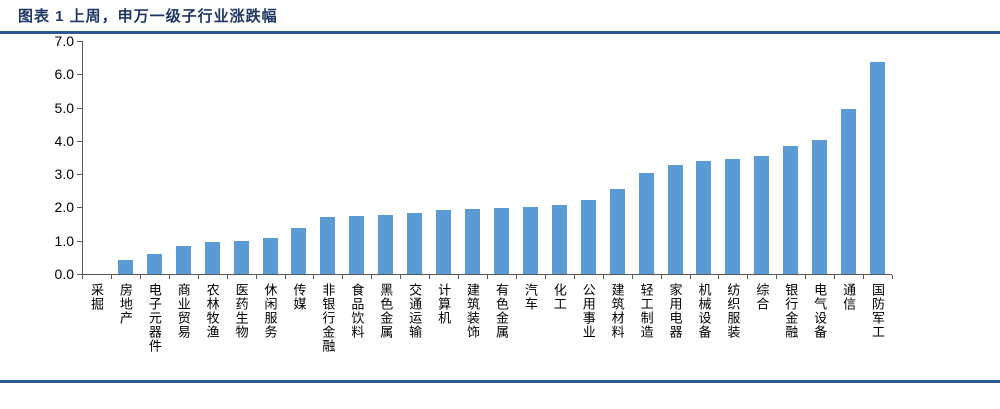 The width and height of the screenshot is (1000, 409). What do you see at coordinates (849, 297) in the screenshot?
I see `x-axis-category-label: 通信` at bounding box center [849, 297].